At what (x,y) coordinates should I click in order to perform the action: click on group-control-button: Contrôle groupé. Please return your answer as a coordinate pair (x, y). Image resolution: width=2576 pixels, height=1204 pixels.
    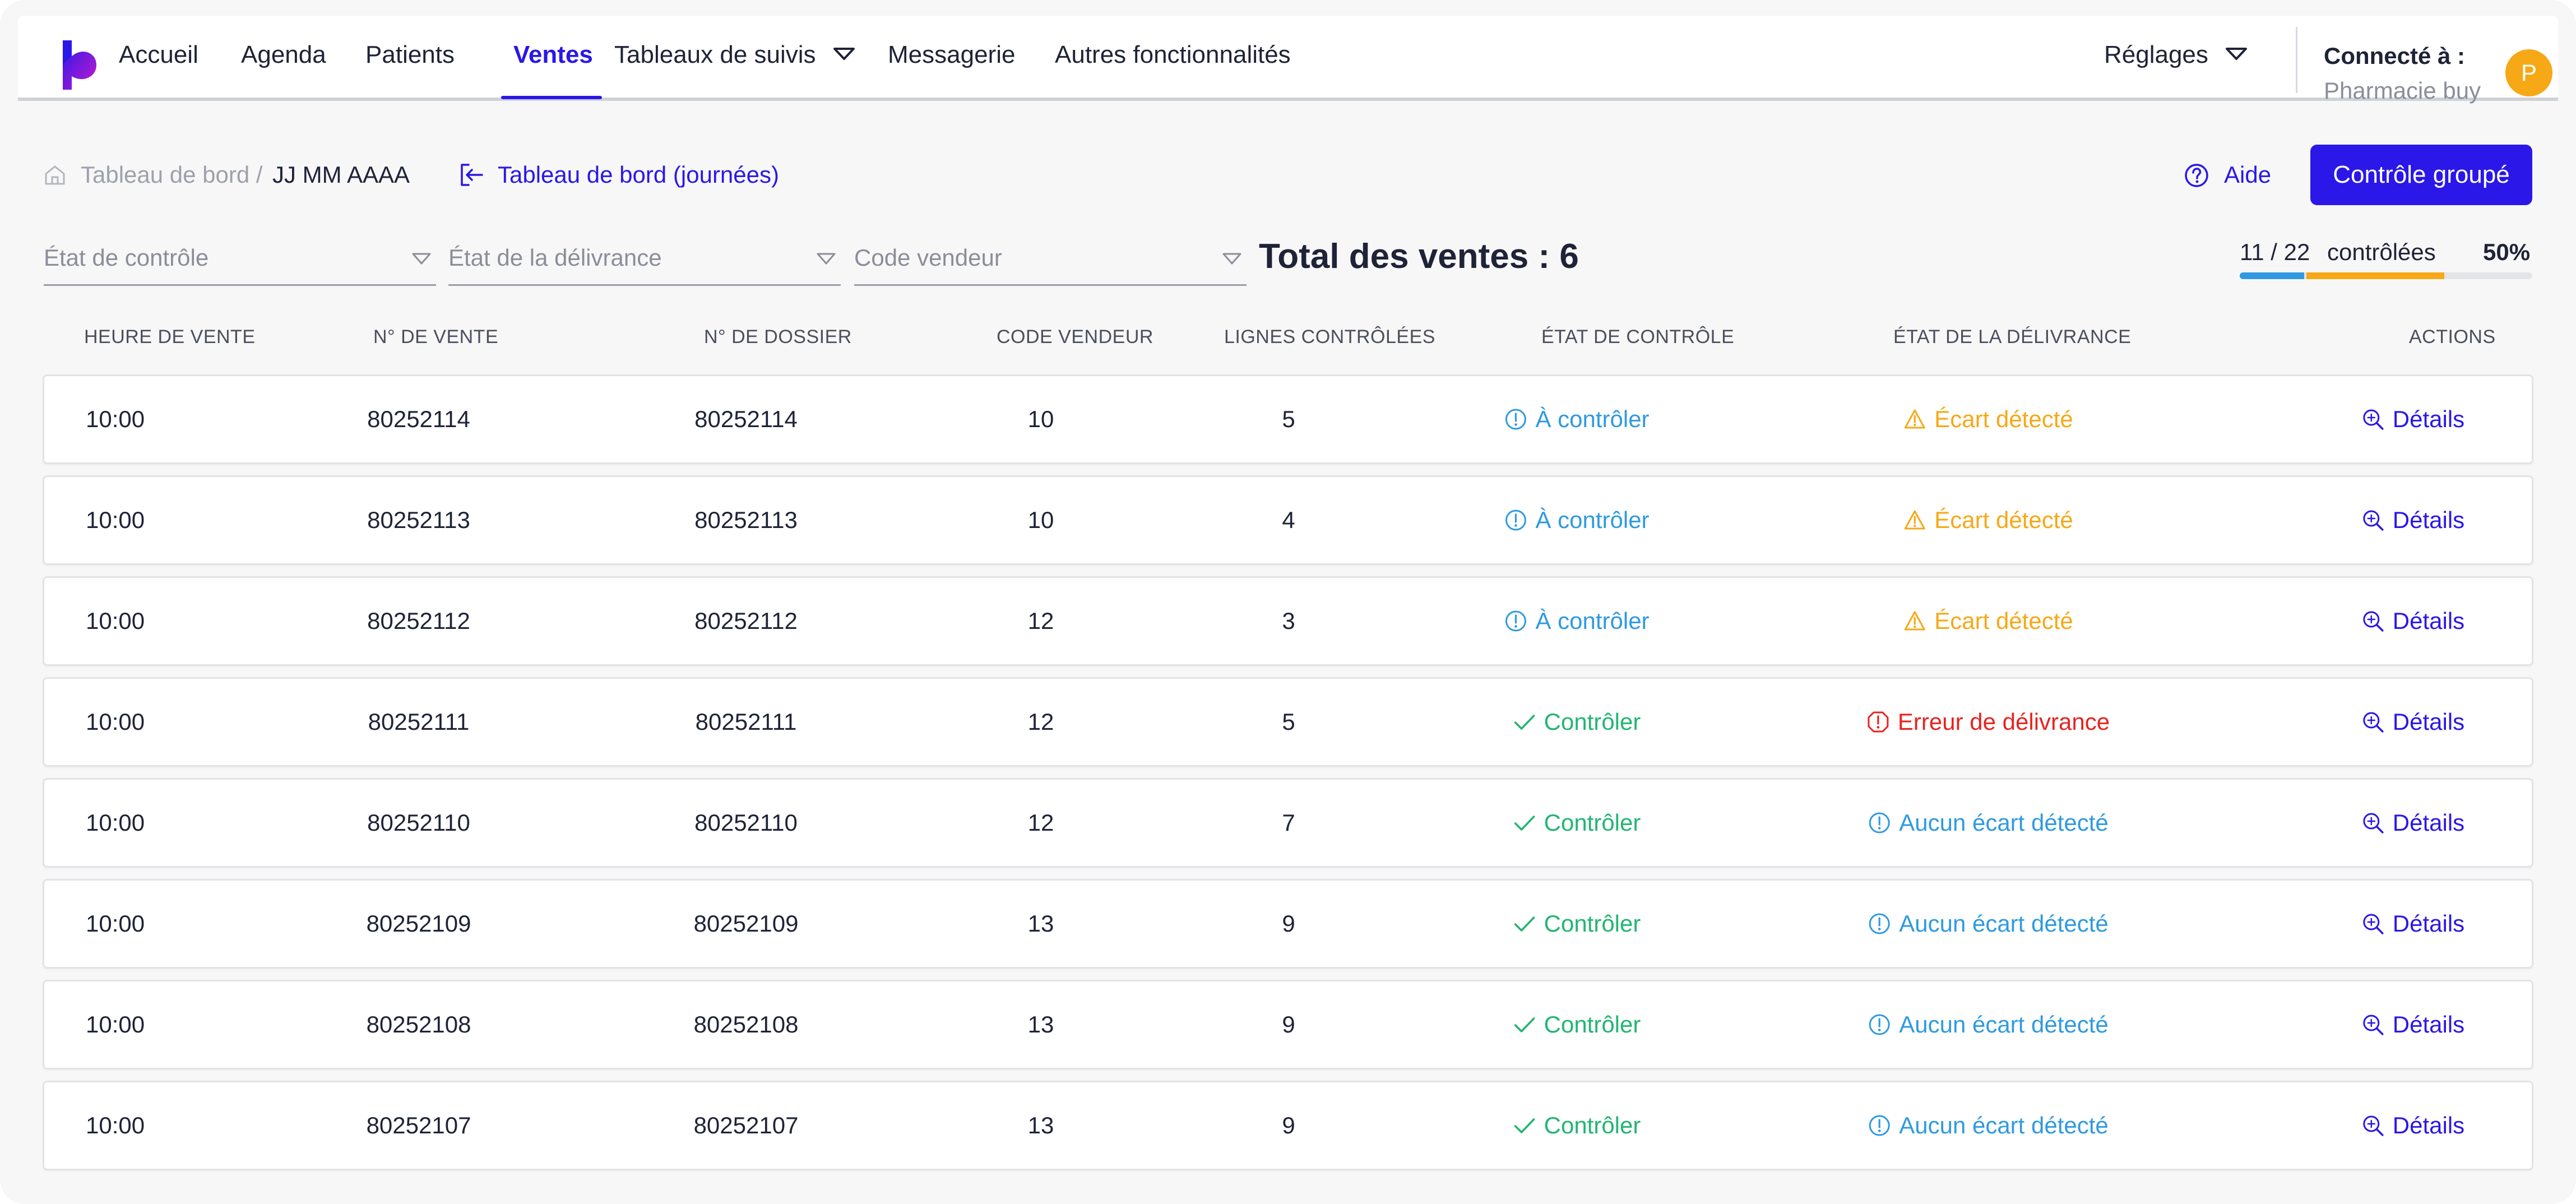
    Looking at the image, I should click on (2421, 175).